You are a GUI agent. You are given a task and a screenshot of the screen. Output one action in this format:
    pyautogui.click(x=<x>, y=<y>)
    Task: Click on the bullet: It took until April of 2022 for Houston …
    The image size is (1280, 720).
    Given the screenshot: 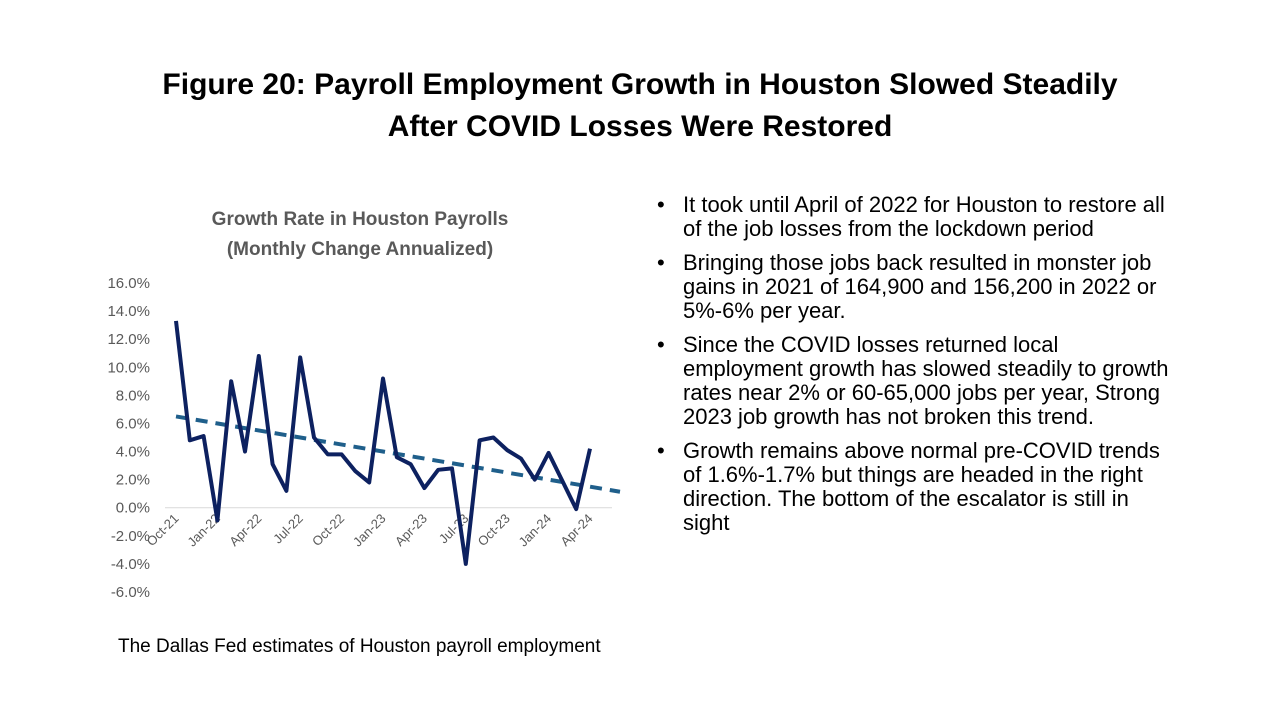 What is the action you would take?
    pyautogui.click(x=915, y=217)
    